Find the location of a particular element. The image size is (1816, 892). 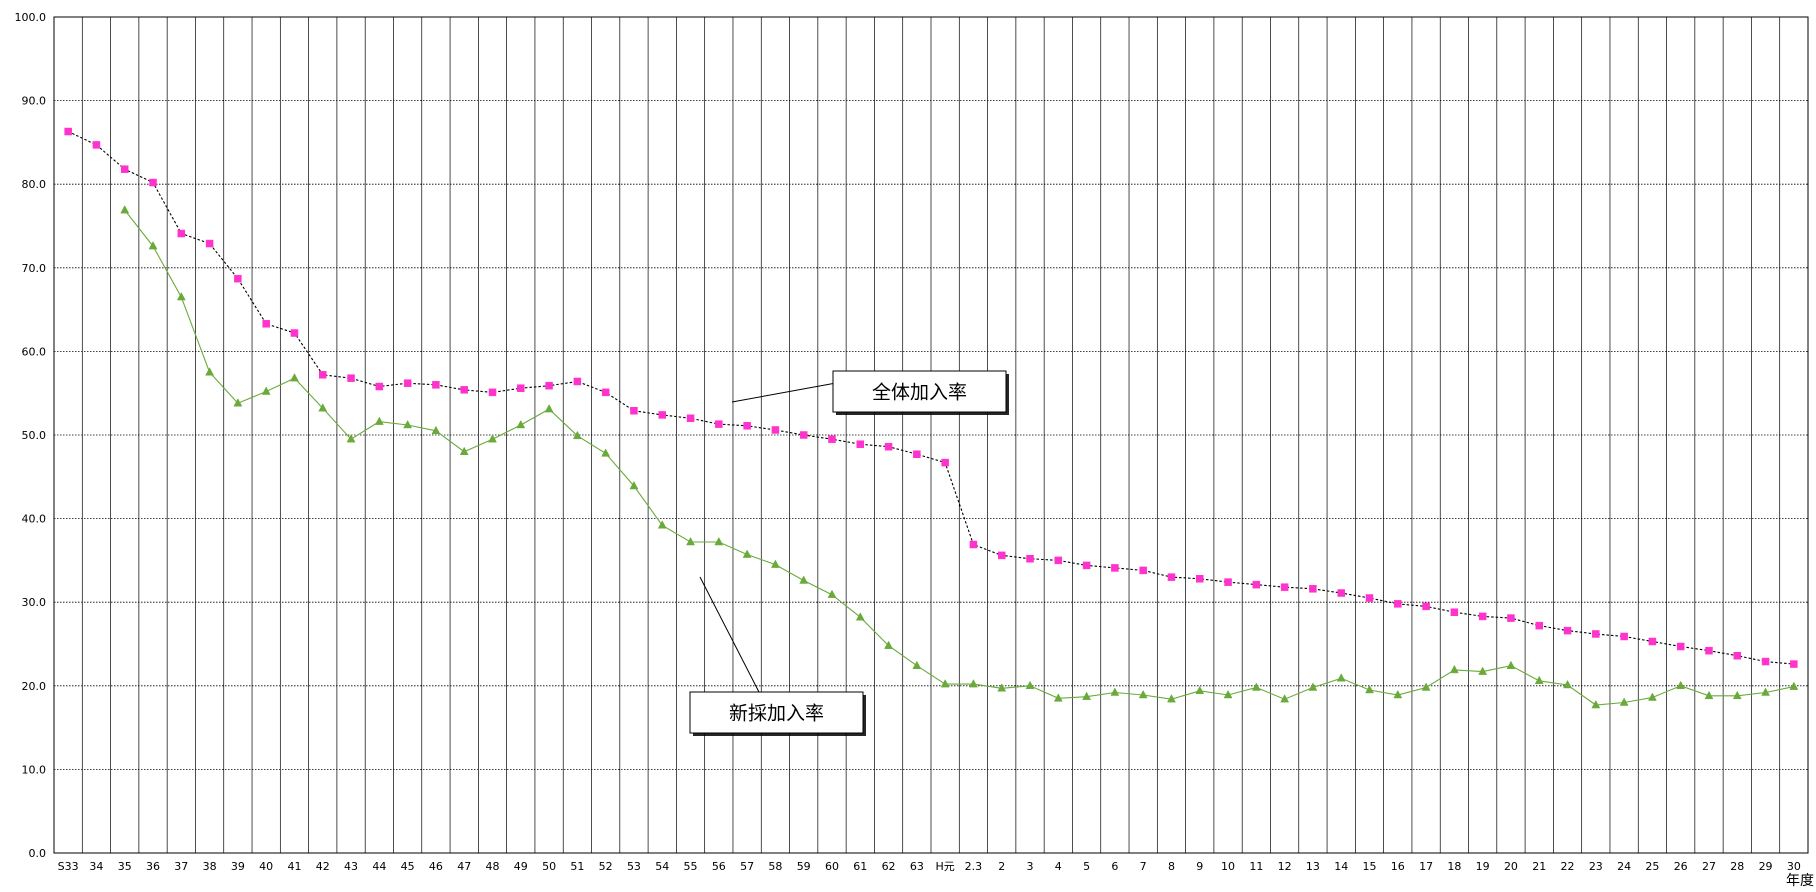

x-tick-label: 34 is located at coordinates (96, 866).